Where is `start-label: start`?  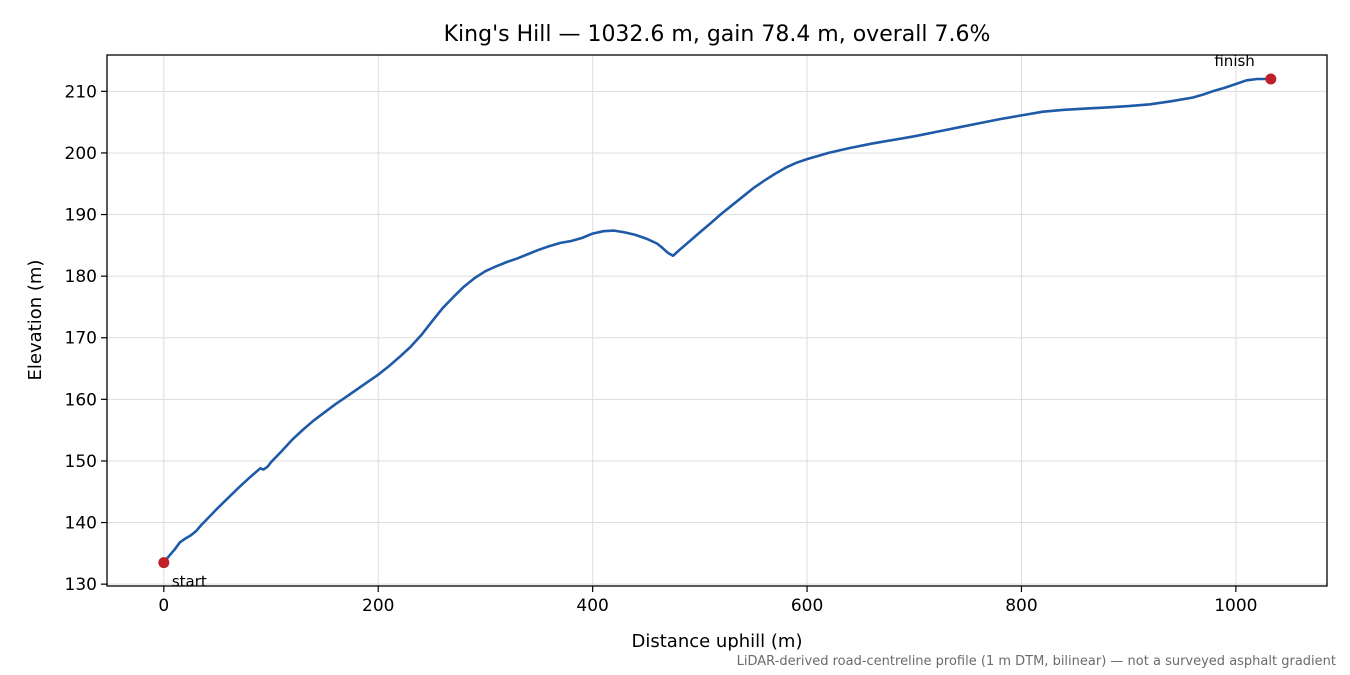
start-label: start is located at coordinates (189, 582).